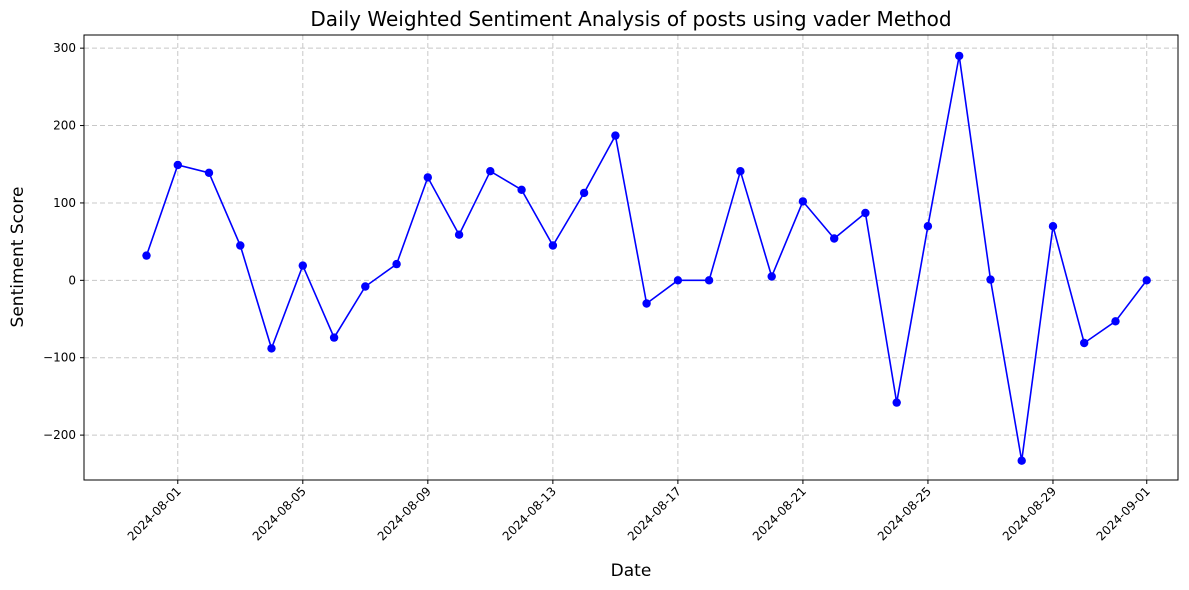 The height and width of the screenshot is (590, 1189). What do you see at coordinates (59, 435) in the screenshot?
I see `y-tick-label: −200` at bounding box center [59, 435].